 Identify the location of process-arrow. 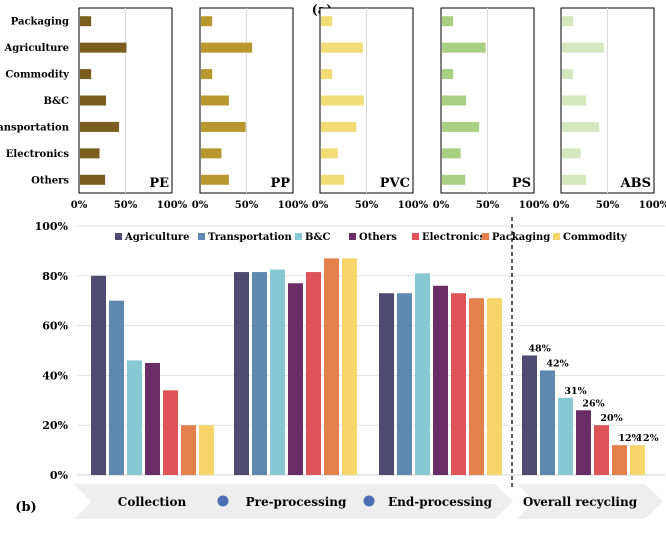
(293, 501).